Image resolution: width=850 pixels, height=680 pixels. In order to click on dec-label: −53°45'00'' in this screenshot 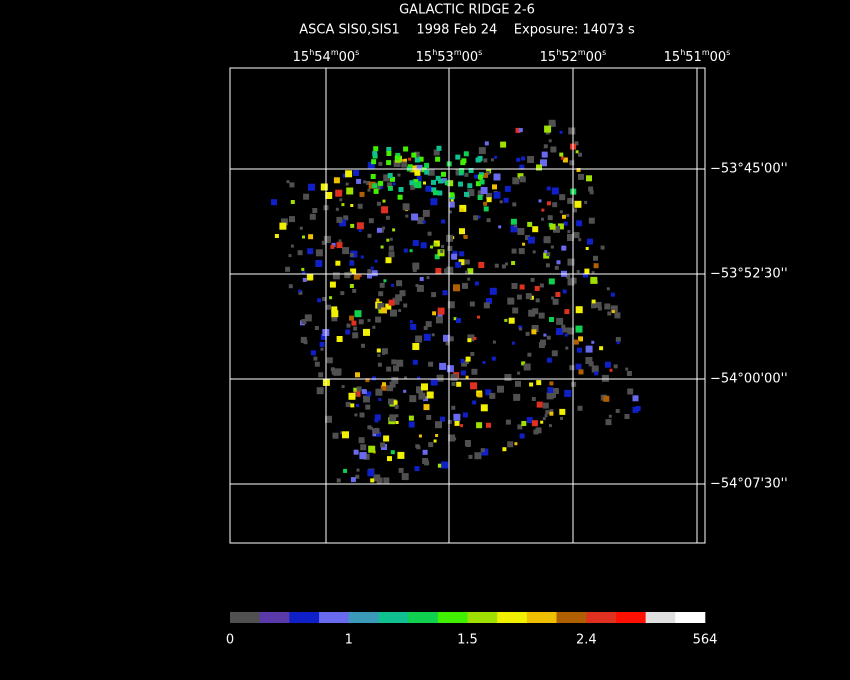, I will do `click(749, 169)`.